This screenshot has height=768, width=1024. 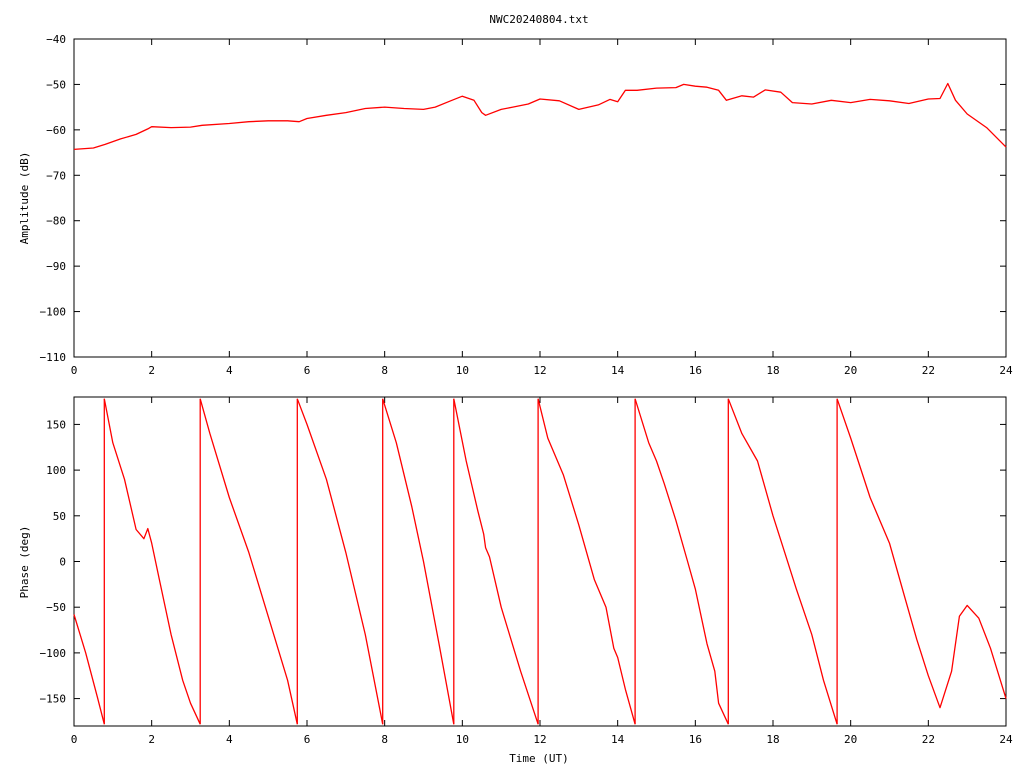 I want to click on amplitude-x-tick-label: 2, so click(x=151, y=370).